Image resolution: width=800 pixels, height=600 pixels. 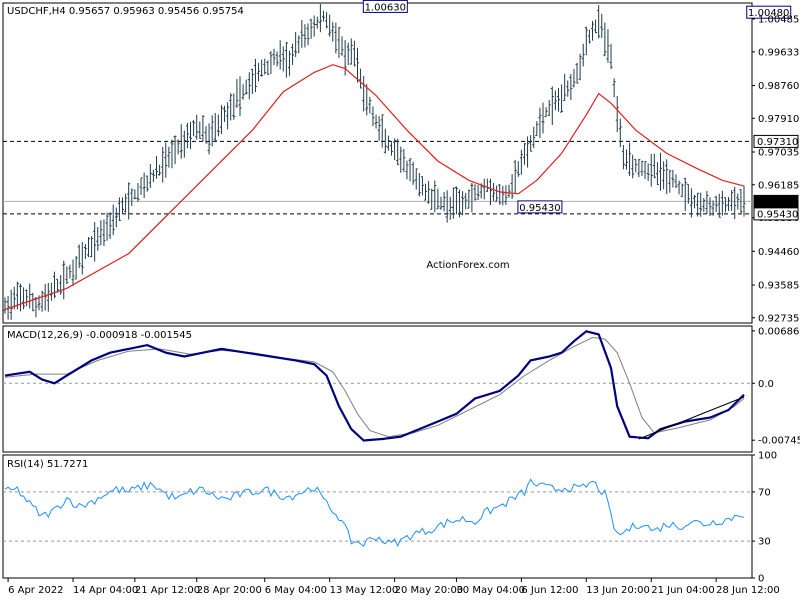 I want to click on rsi-ytick-label: 30, so click(x=764, y=542).